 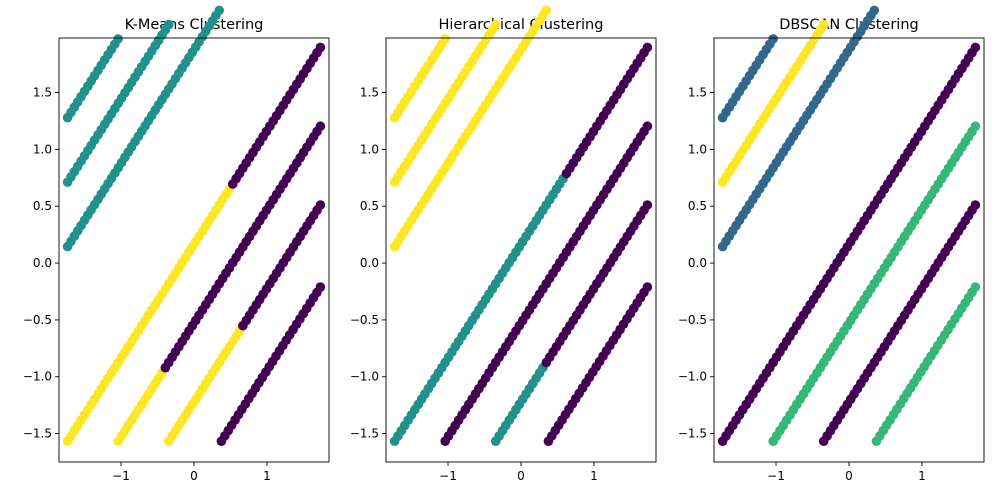 What do you see at coordinates (521, 25) in the screenshot?
I see `hierarchical-title: Hierarchical Clustering` at bounding box center [521, 25].